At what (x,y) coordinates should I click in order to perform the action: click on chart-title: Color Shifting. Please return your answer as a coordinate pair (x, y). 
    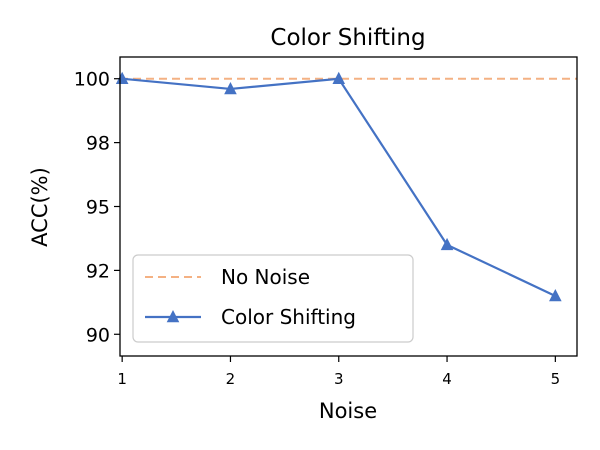
    Looking at the image, I should click on (347, 38).